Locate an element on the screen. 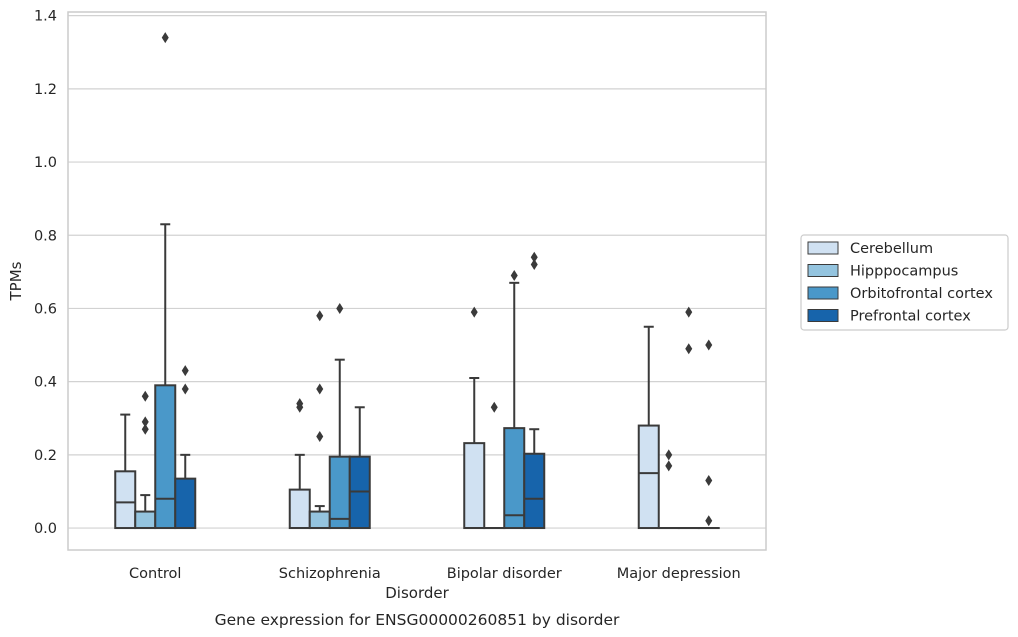 The image size is (1018, 637). y-tick-label: 1.4 is located at coordinates (45, 17).